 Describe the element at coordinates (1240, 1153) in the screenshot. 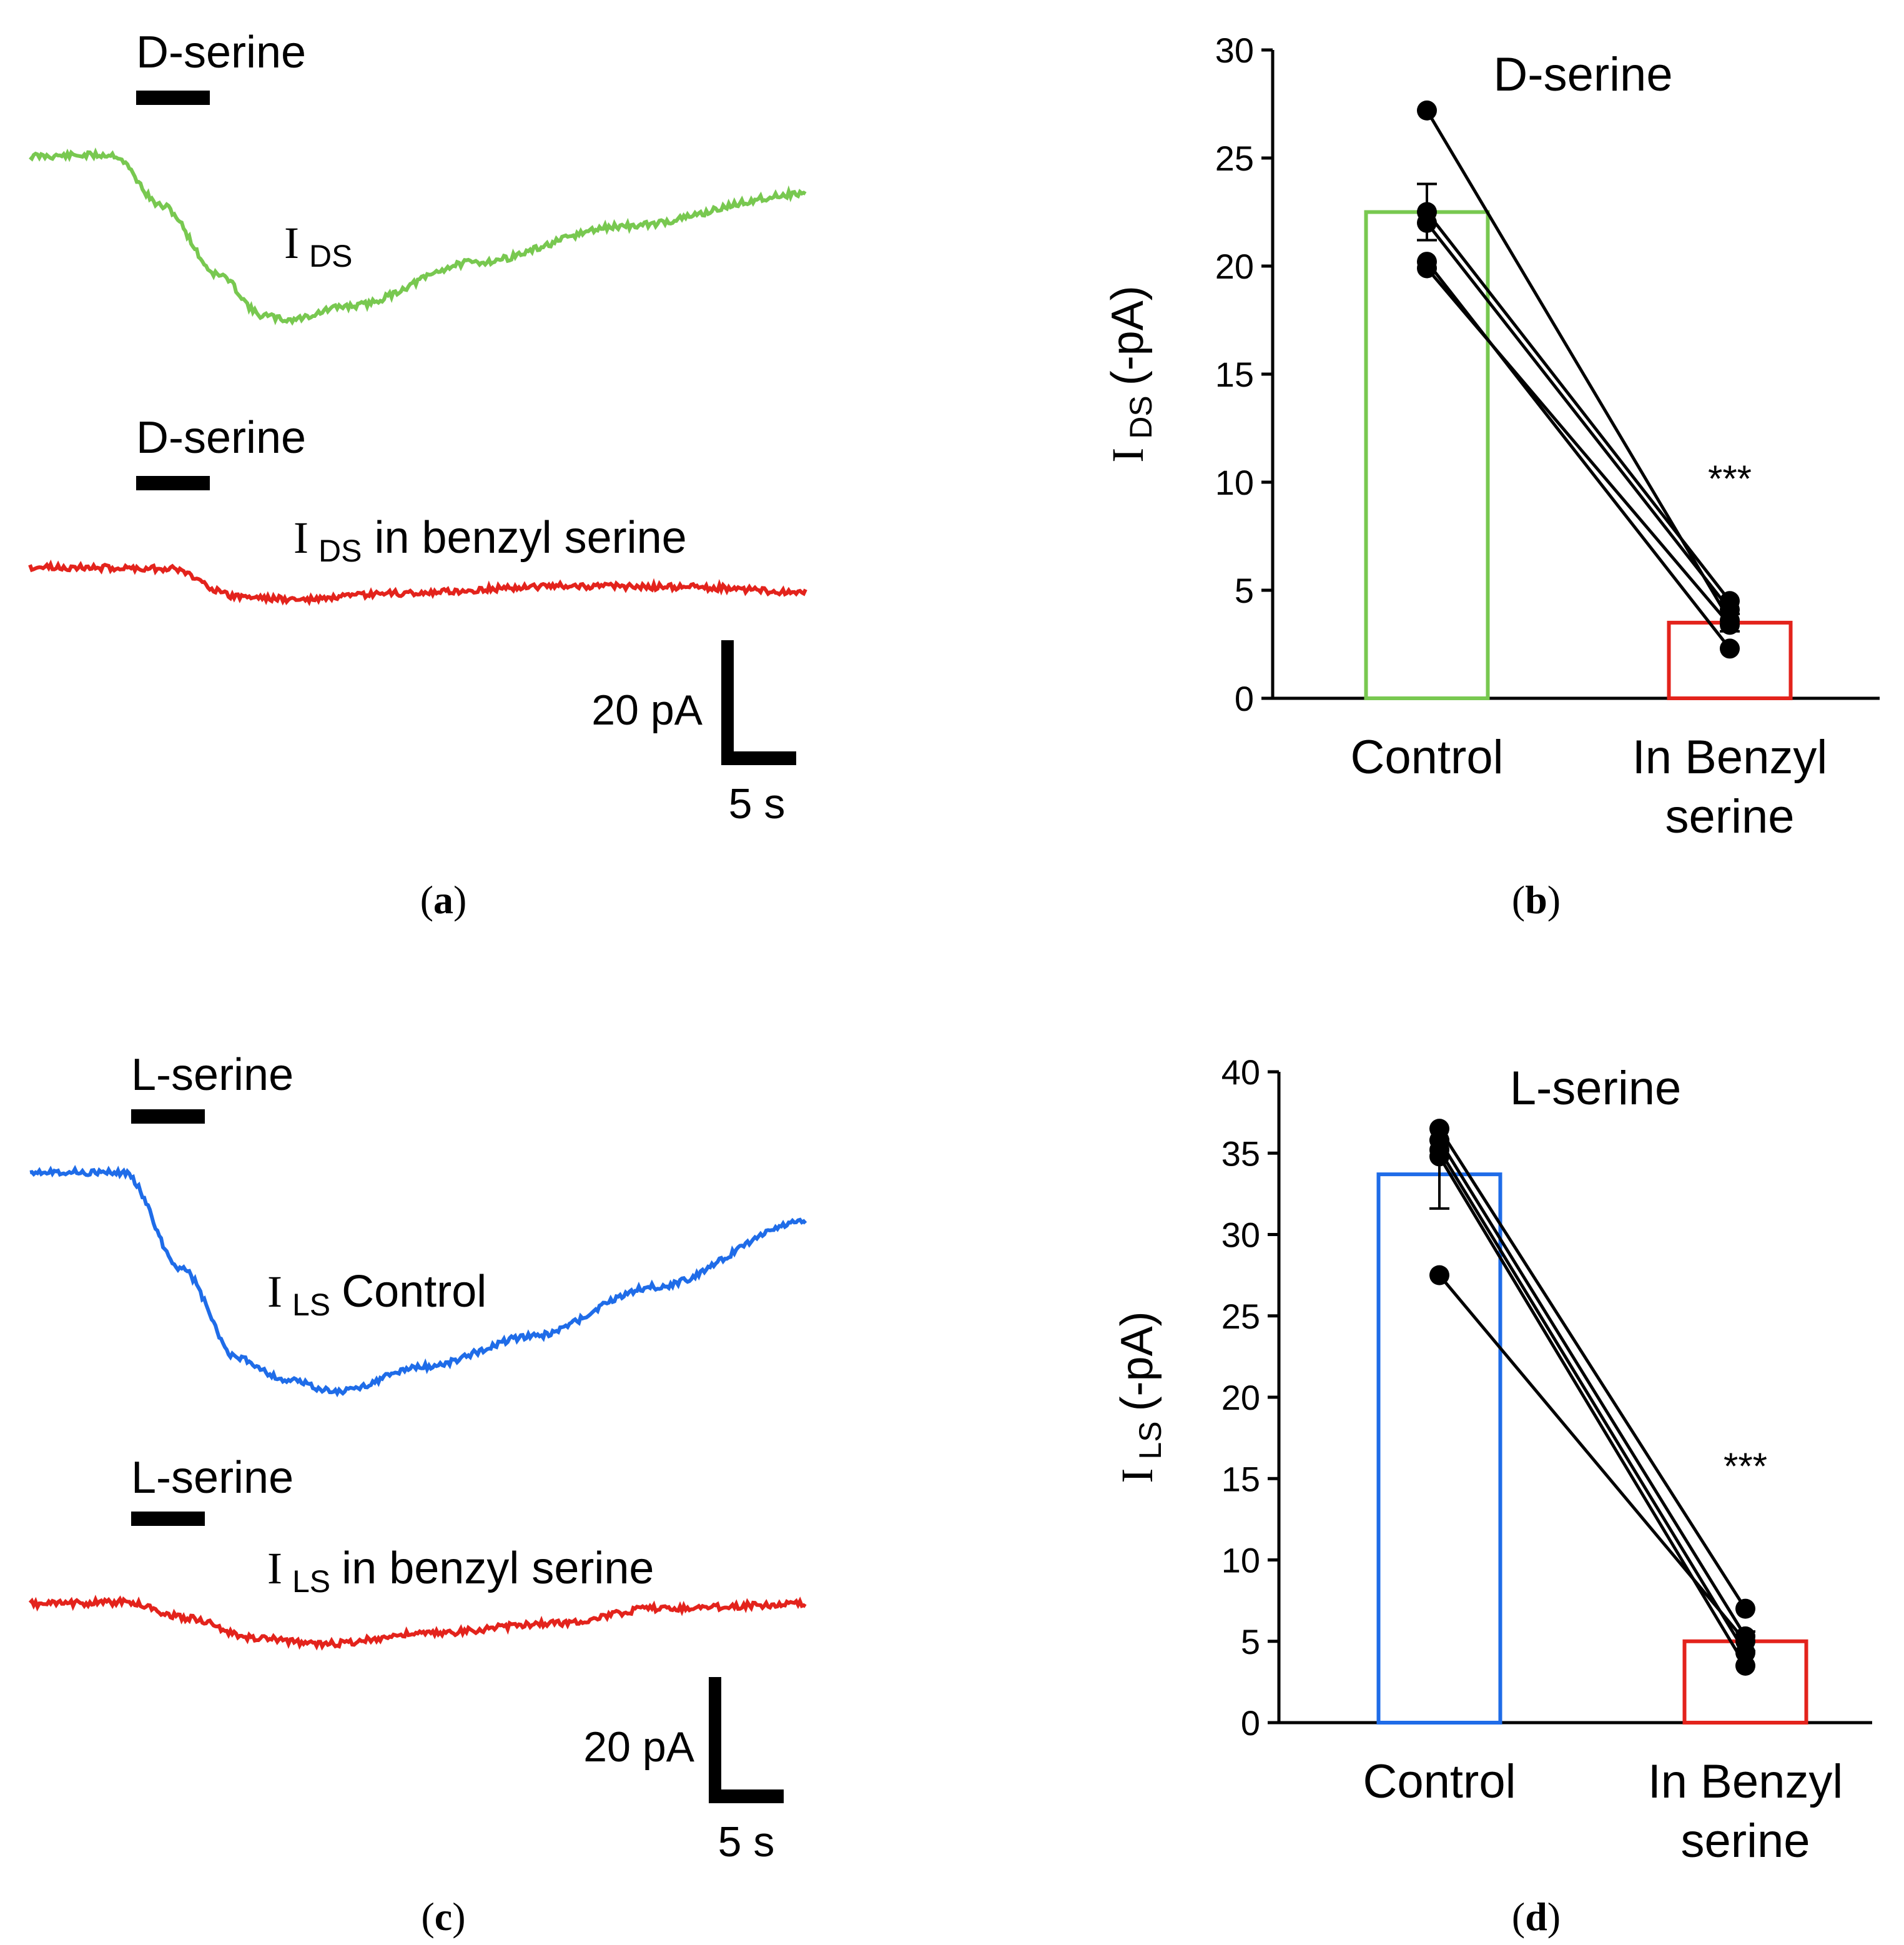

I see `y-tick-label: 35` at that location.